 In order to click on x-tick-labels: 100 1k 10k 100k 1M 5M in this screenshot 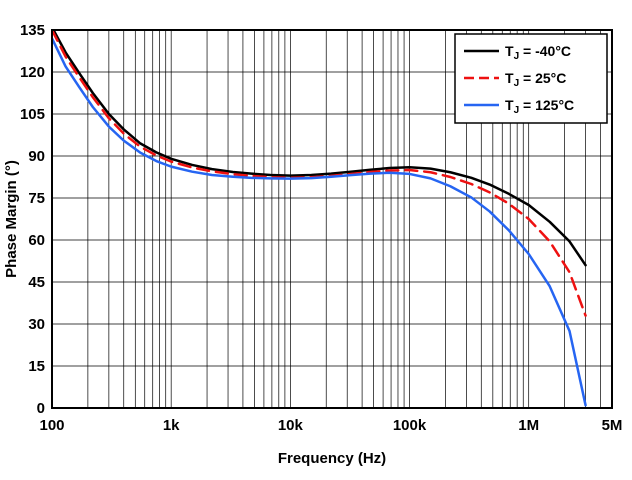, I will do `click(330, 425)`.